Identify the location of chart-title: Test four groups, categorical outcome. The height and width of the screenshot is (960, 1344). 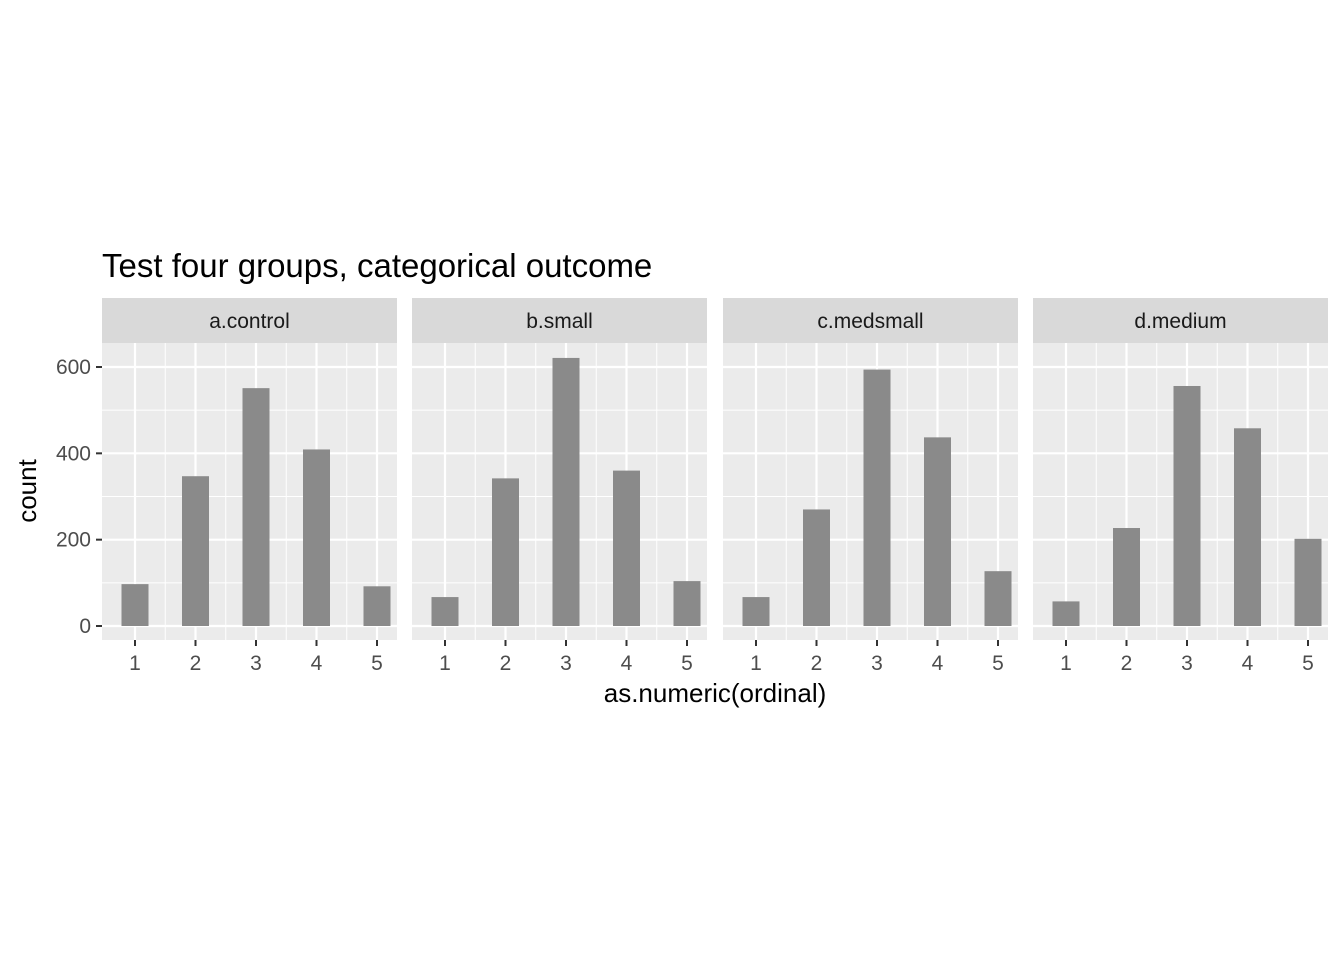
(377, 265).